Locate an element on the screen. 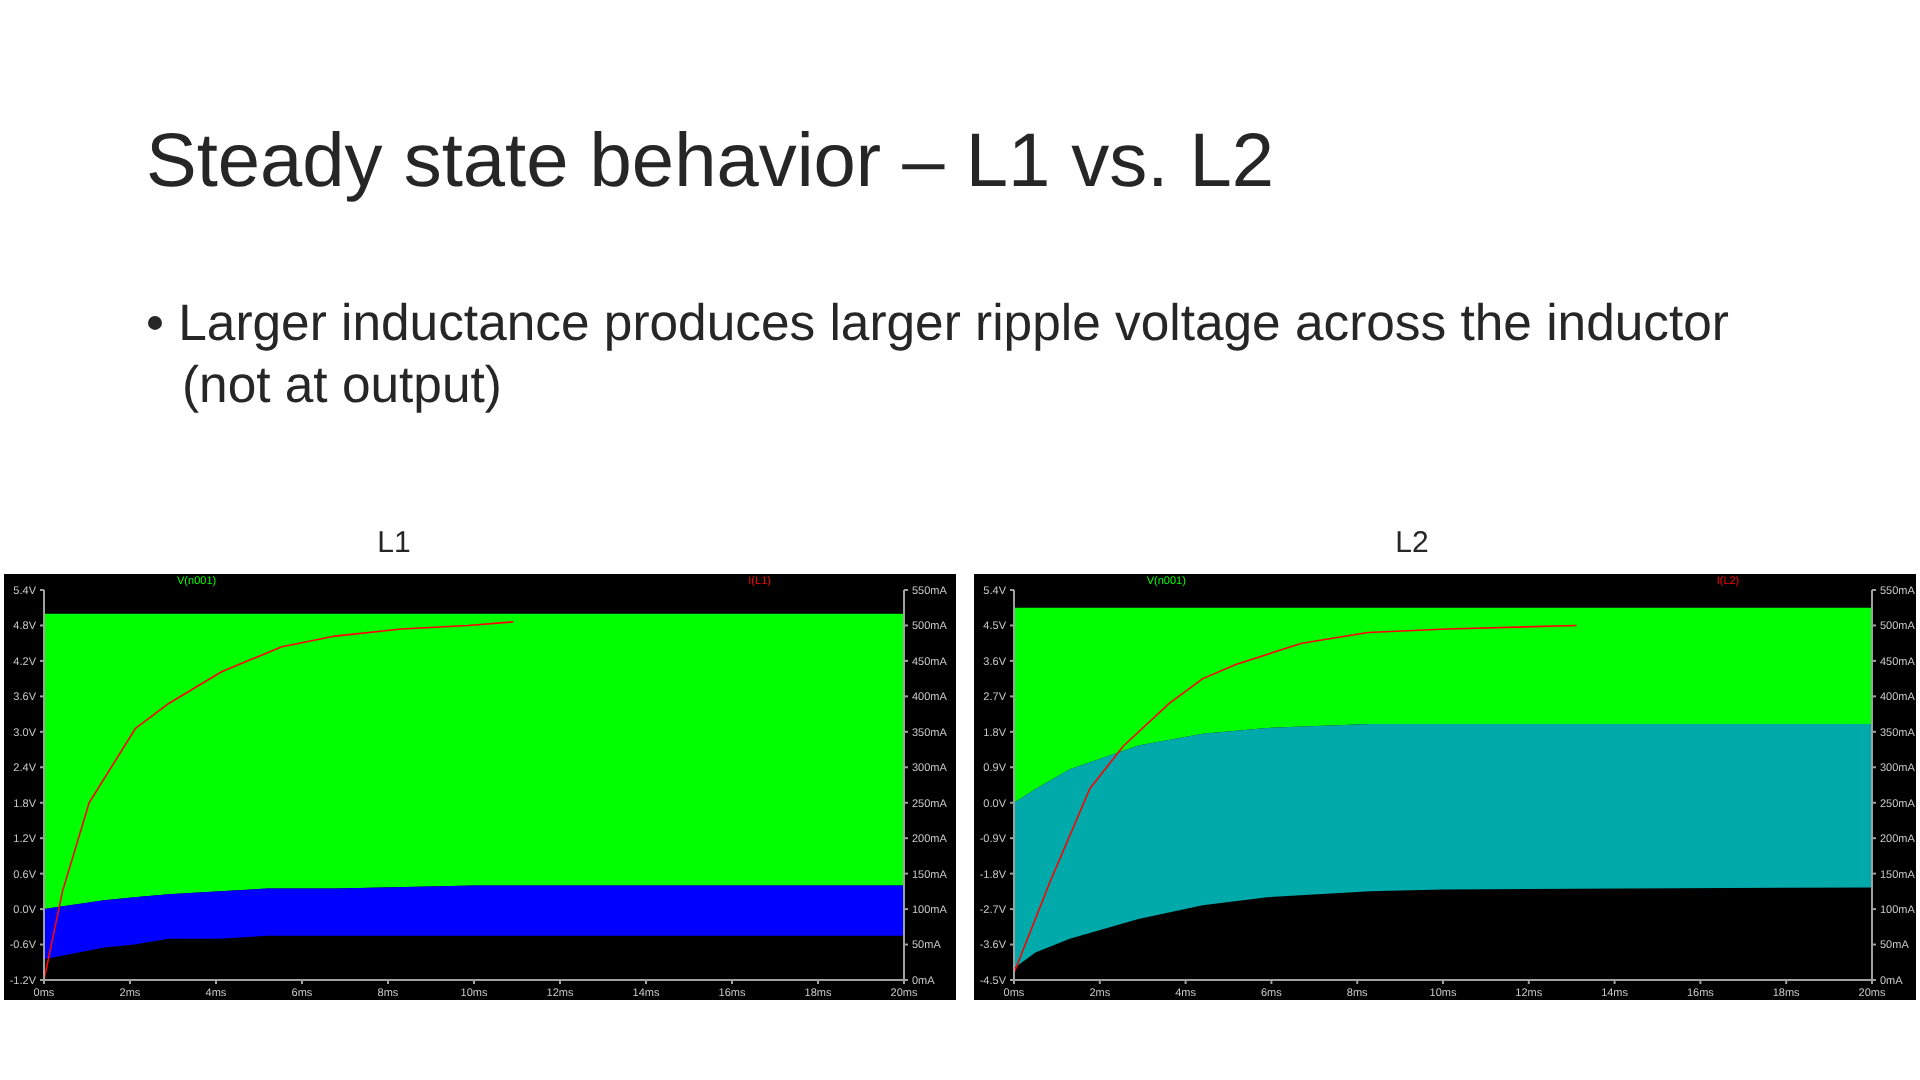 Image resolution: width=1920 pixels, height=1080 pixels. chart-title: L2 is located at coordinates (1412, 544).